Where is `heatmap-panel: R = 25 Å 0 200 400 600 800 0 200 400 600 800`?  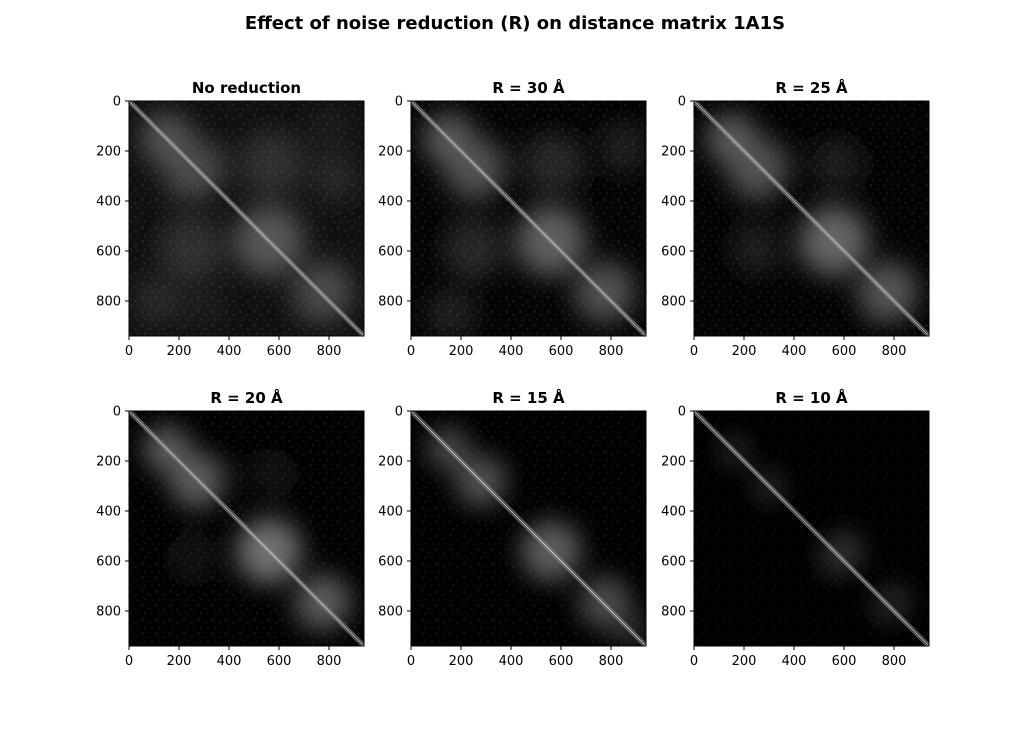 heatmap-panel: R = 25 Å 0 200 400 600 800 0 200 400 600 800 is located at coordinates (795, 218).